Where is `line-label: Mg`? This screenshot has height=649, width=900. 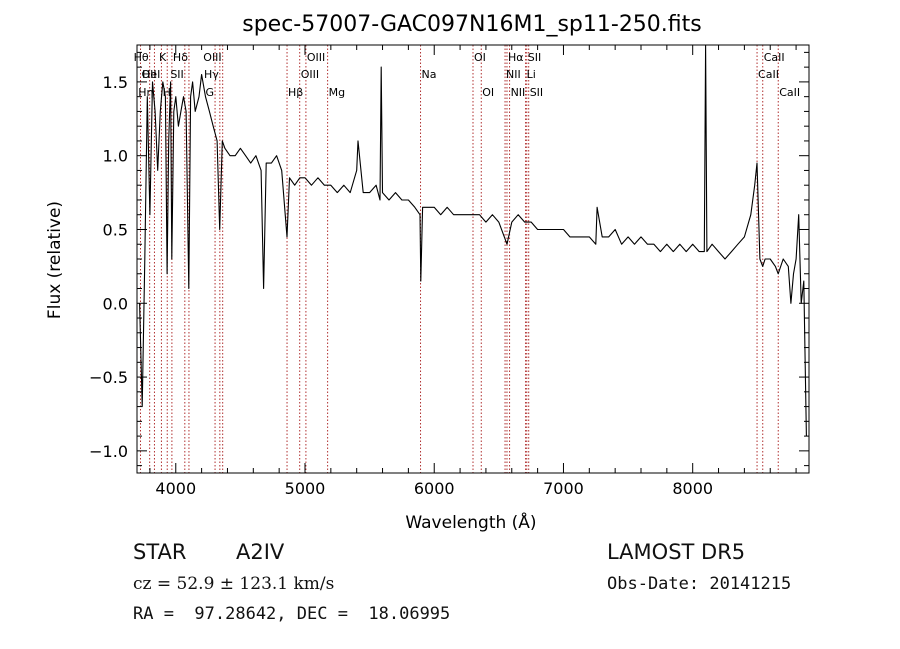 line-label: Mg is located at coordinates (337, 92).